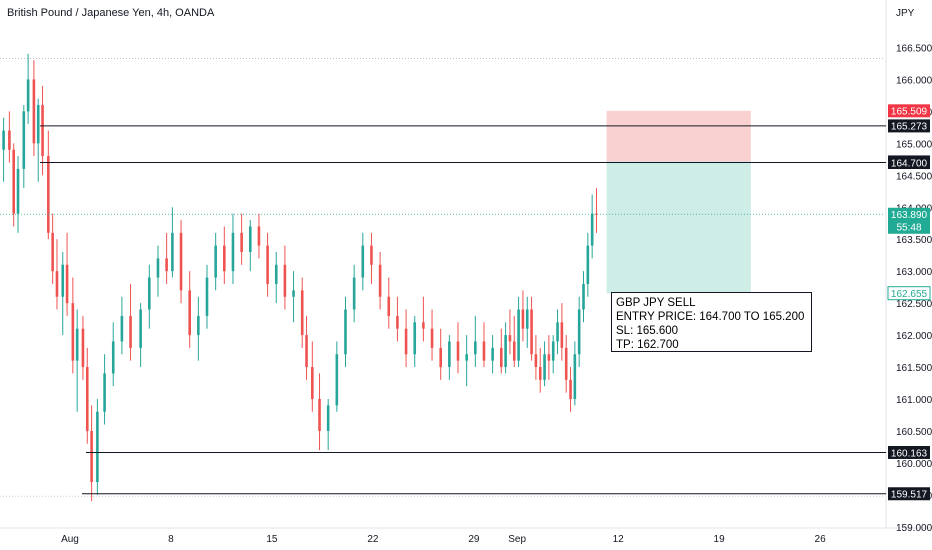  What do you see at coordinates (914, 48) in the screenshot?
I see `y-tick-label: 166.500` at bounding box center [914, 48].